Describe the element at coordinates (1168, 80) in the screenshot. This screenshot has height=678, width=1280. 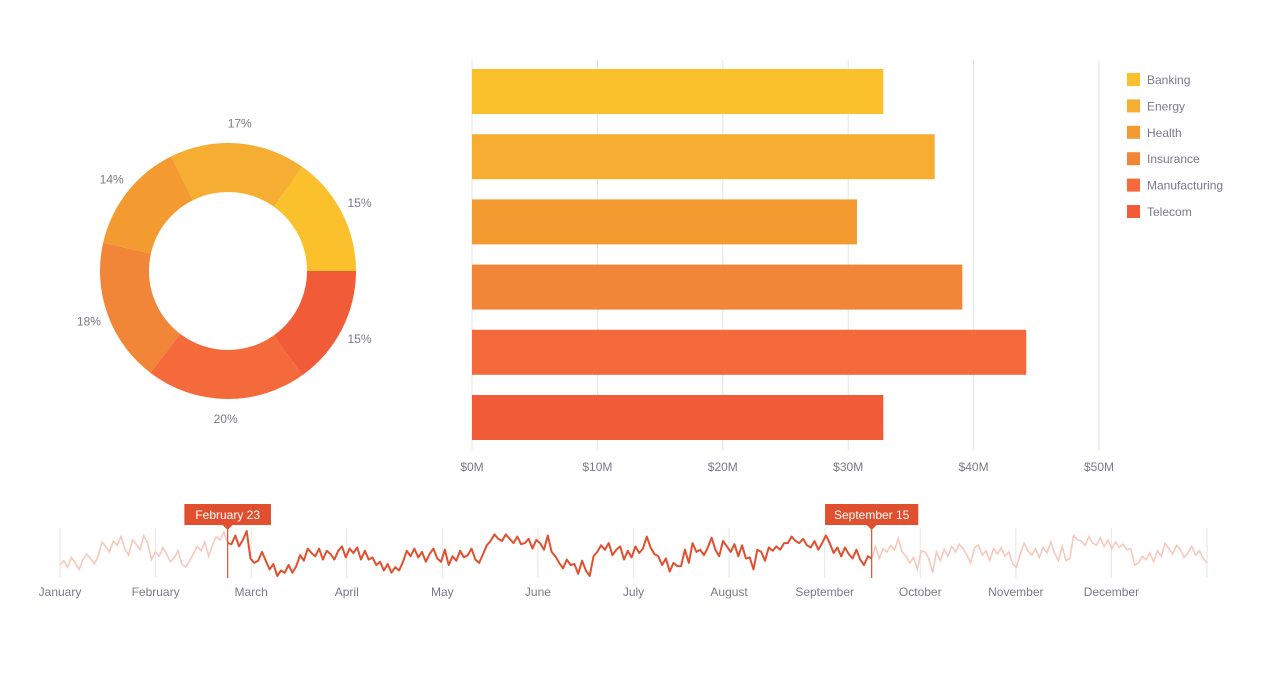
I see `legend-label-banking: Banking` at that location.